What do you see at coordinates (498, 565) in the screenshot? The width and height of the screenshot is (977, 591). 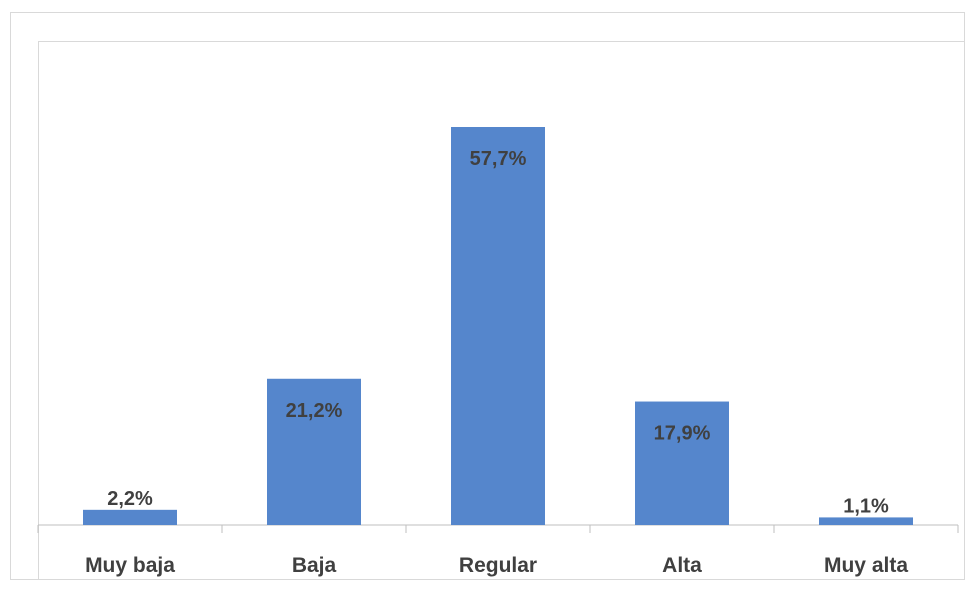 I see `x-tick-label: Regular` at bounding box center [498, 565].